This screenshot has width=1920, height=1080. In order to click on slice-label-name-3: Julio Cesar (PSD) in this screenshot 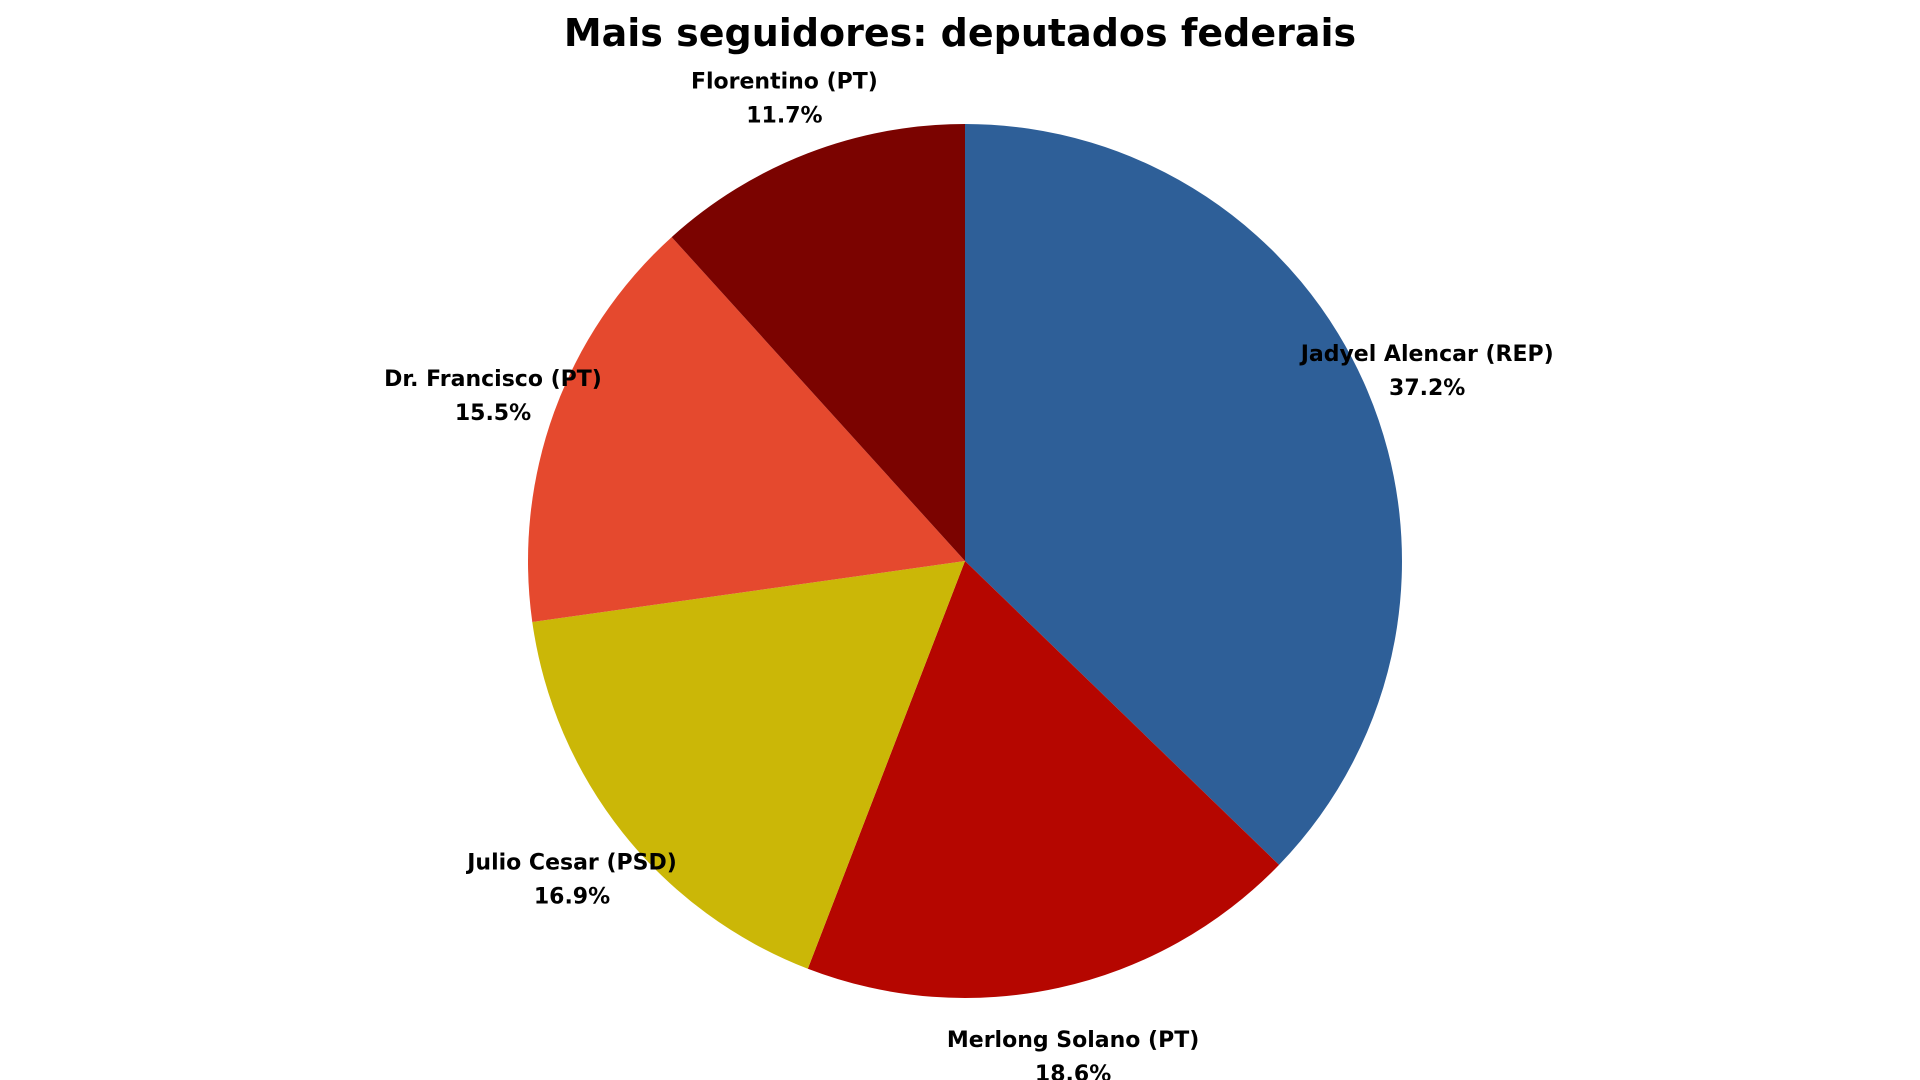, I will do `click(571, 862)`.